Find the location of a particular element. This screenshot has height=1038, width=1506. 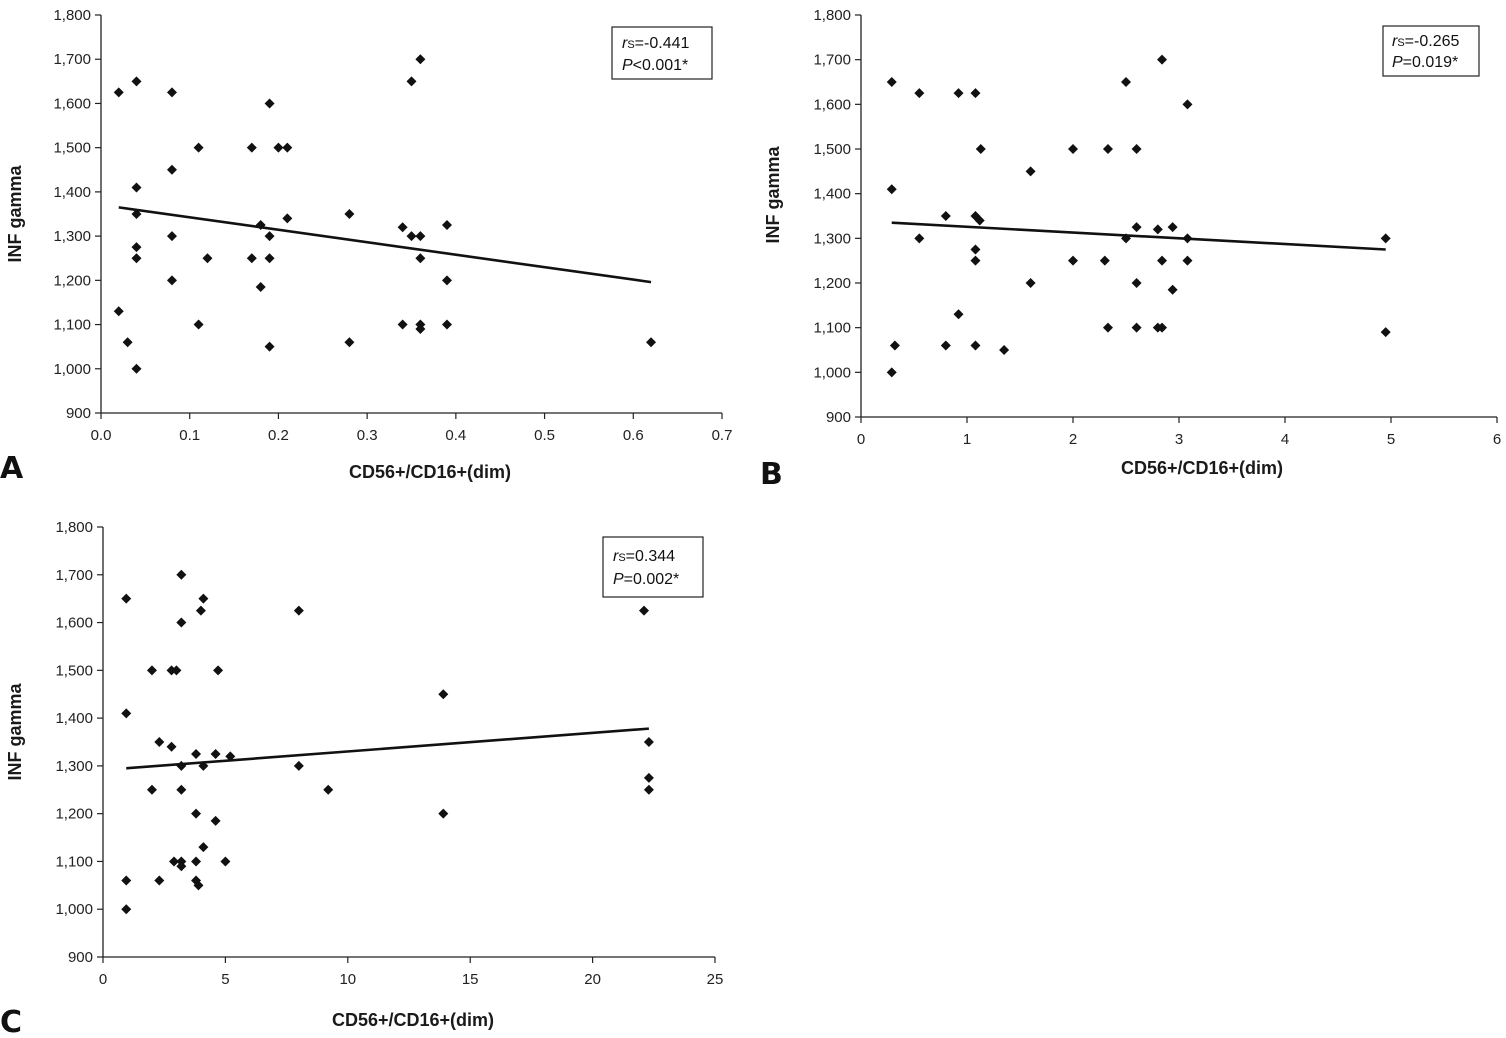

x-tick-label: 0.7 is located at coordinates (722, 435).